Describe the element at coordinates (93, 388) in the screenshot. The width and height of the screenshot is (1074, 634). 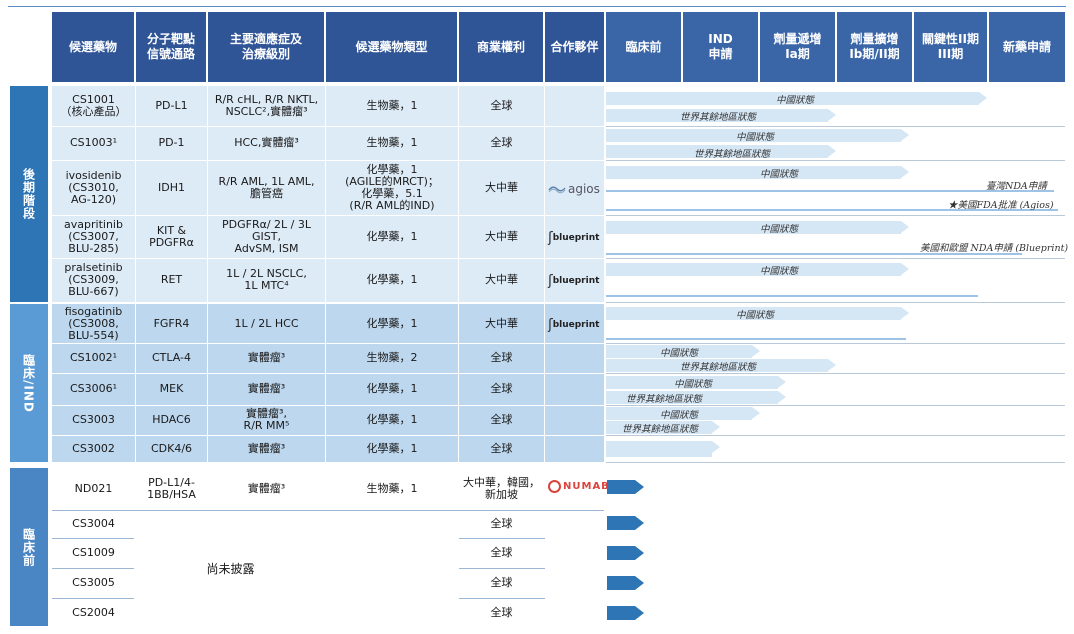
I see `drug-name: CS3006¹` at that location.